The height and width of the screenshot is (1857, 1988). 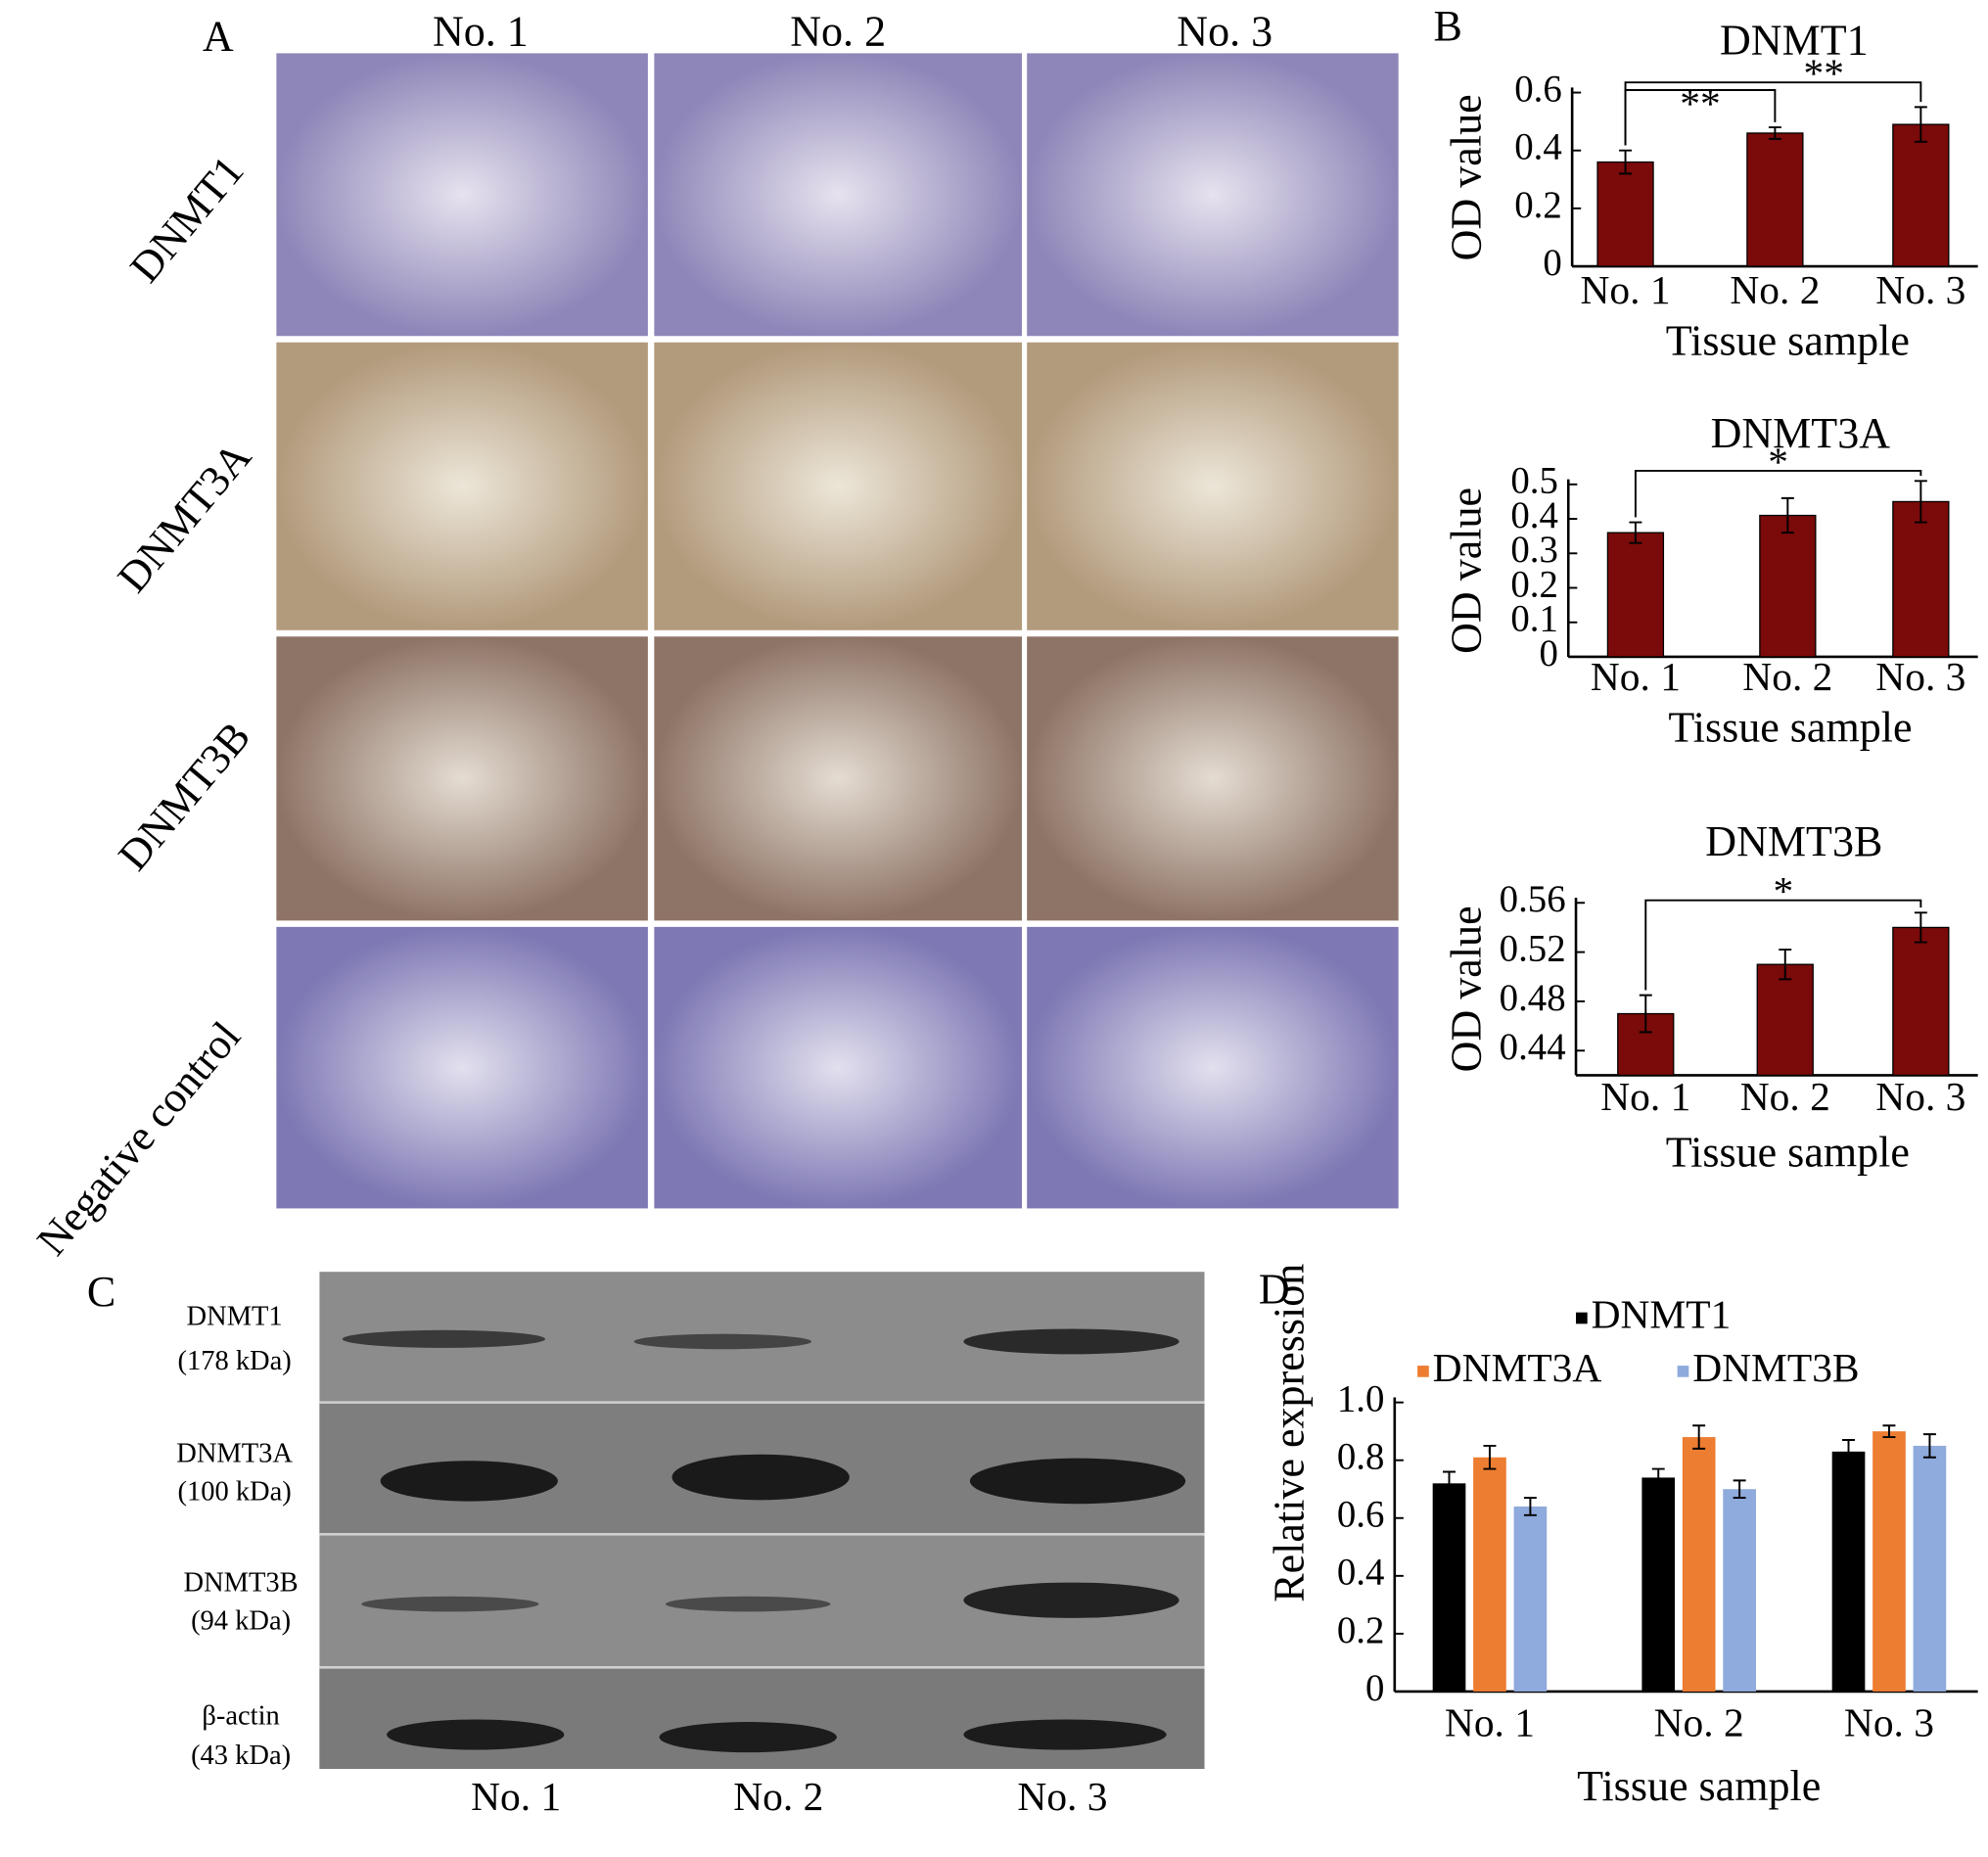 I want to click on panel-label: A, so click(x=218, y=37).